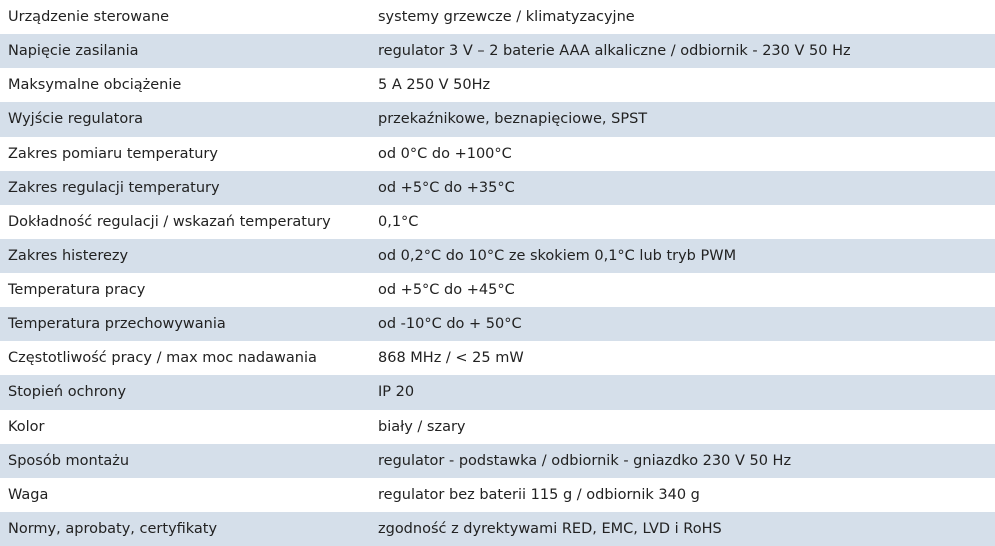 The height and width of the screenshot is (546, 995). I want to click on spec-label: Stopień ochrony, so click(185, 392).